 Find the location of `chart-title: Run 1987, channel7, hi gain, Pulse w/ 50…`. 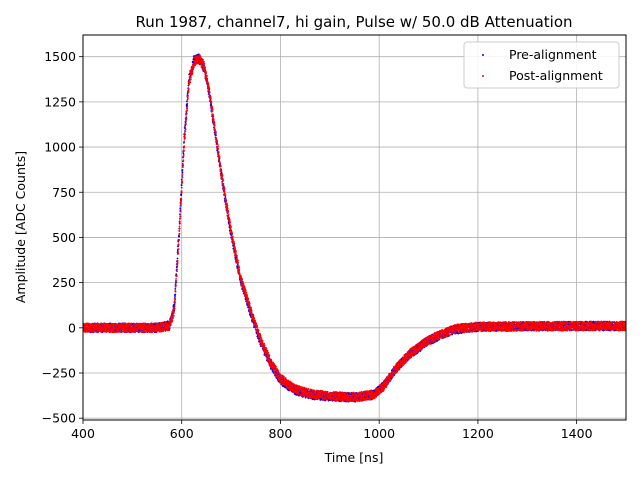

chart-title: Run 1987, channel7, hi gain, Pulse w/ 50… is located at coordinates (353, 22).